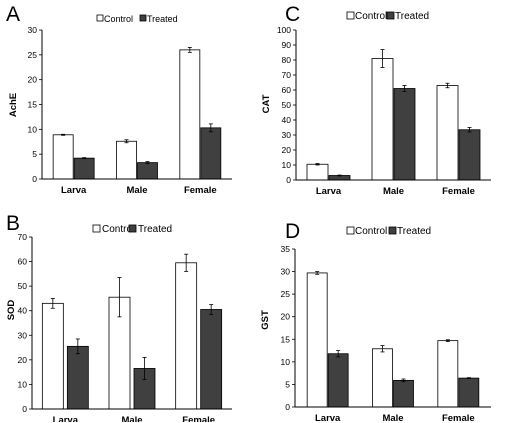  I want to click on y-tick-label: 35, so click(286, 249).